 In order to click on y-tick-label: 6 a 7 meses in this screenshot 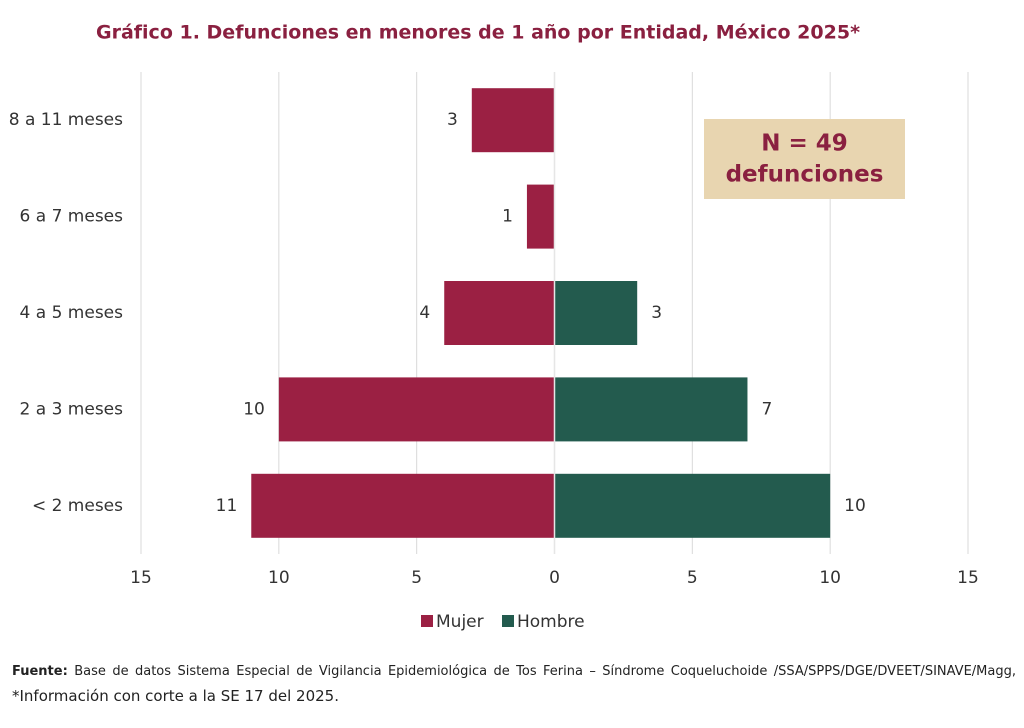, I will do `click(72, 217)`.